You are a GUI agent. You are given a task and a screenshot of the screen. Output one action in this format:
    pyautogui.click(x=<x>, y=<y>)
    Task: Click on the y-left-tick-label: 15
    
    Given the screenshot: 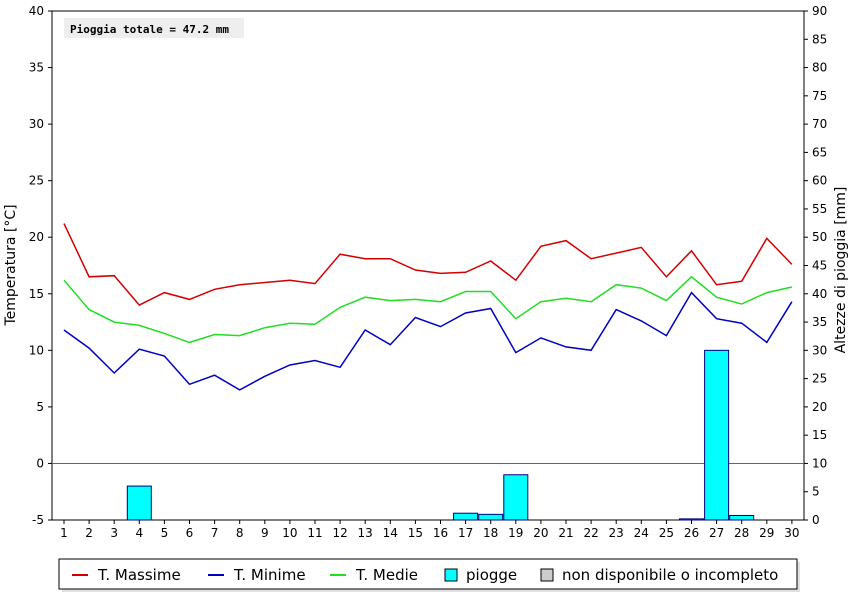 What is the action you would take?
    pyautogui.click(x=36, y=294)
    